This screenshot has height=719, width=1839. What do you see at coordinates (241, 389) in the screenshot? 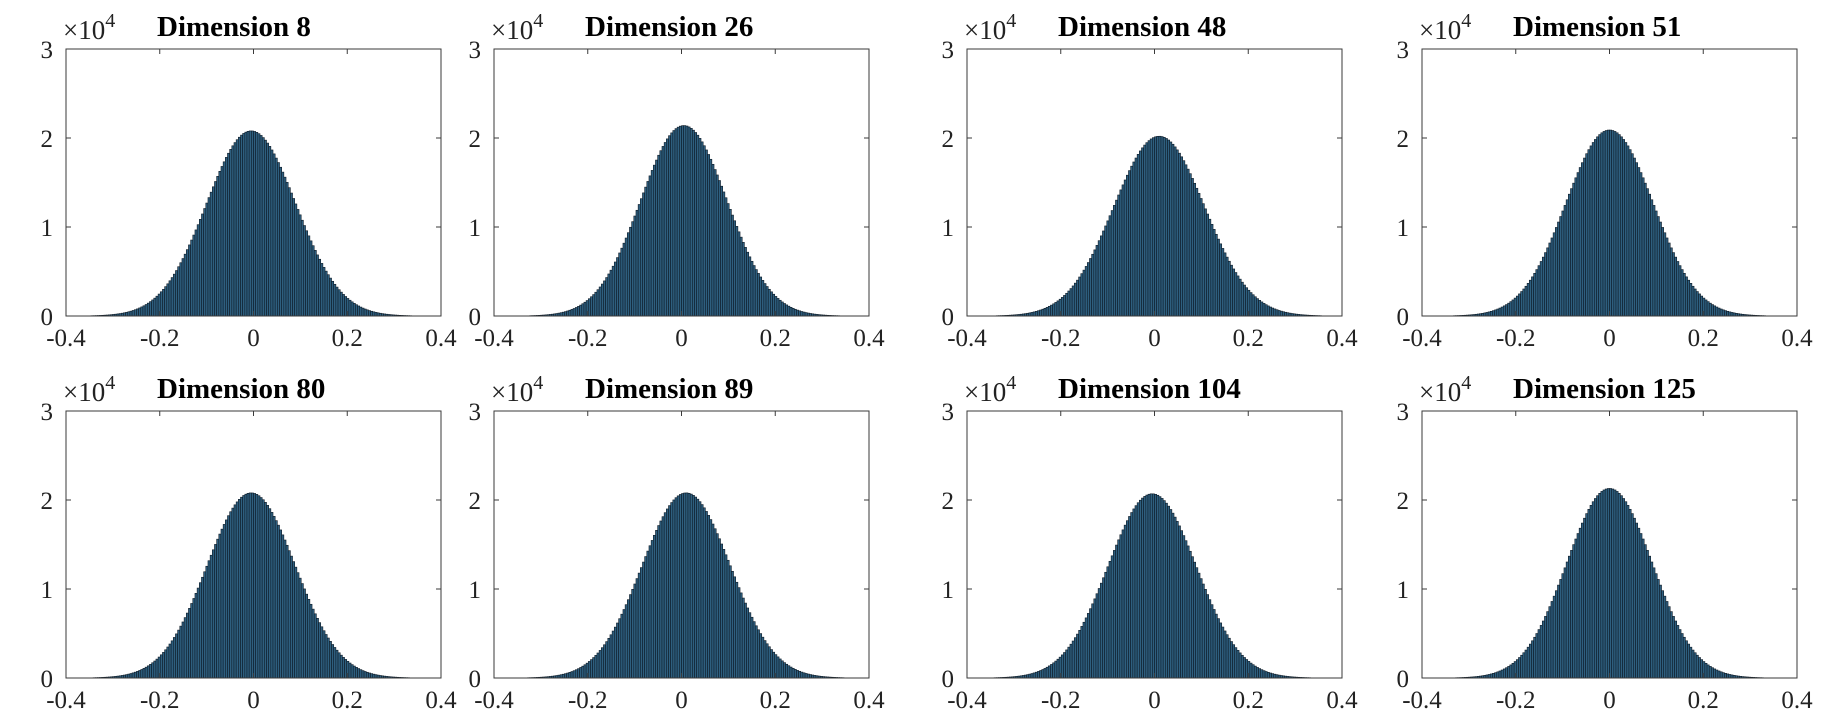
I see `subplot-title: Dimension 80` at bounding box center [241, 389].